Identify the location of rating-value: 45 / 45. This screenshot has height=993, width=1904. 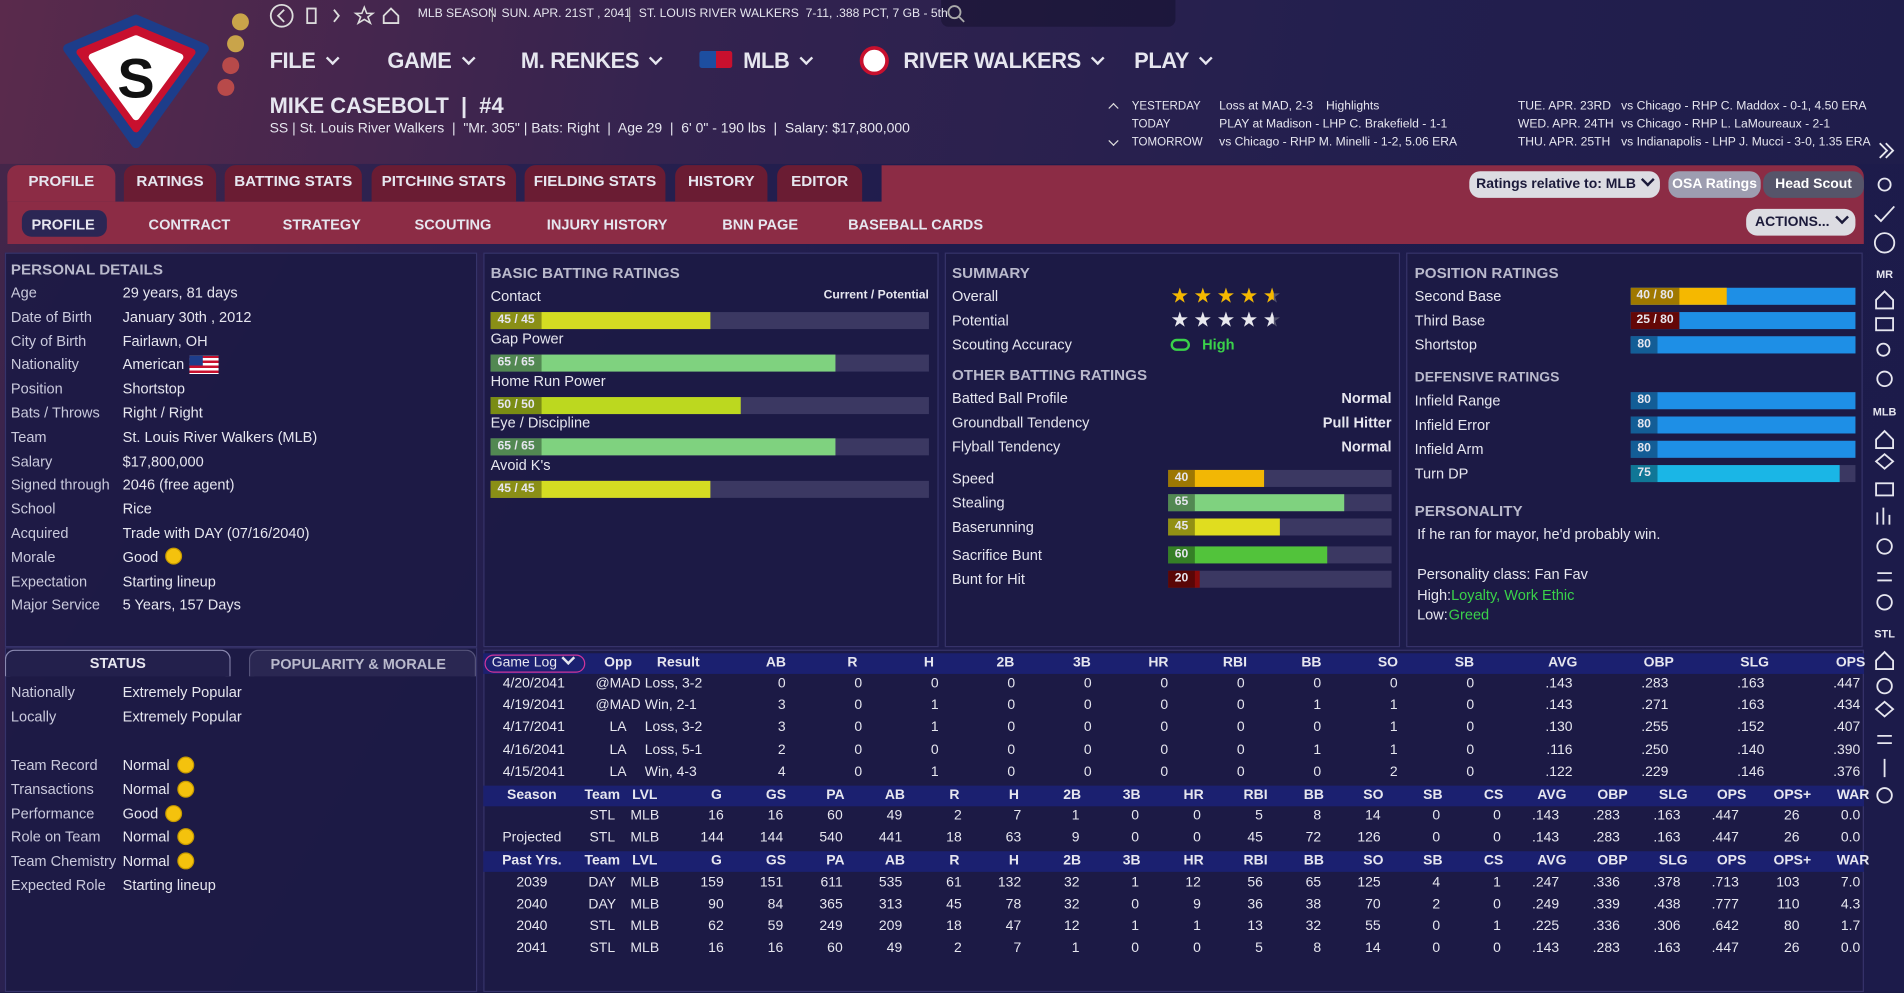
(516, 489).